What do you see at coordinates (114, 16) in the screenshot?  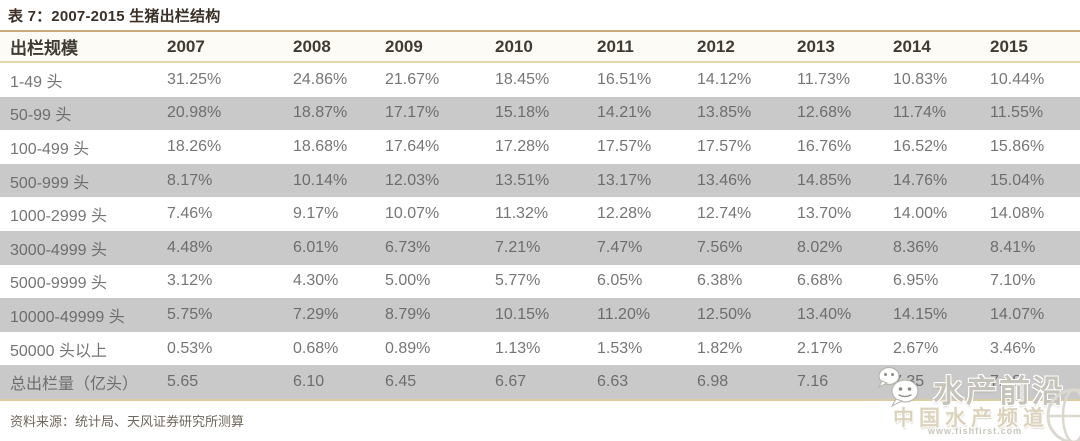 I see `table-title: 表 7：2007-2015 生猪出栏结构` at bounding box center [114, 16].